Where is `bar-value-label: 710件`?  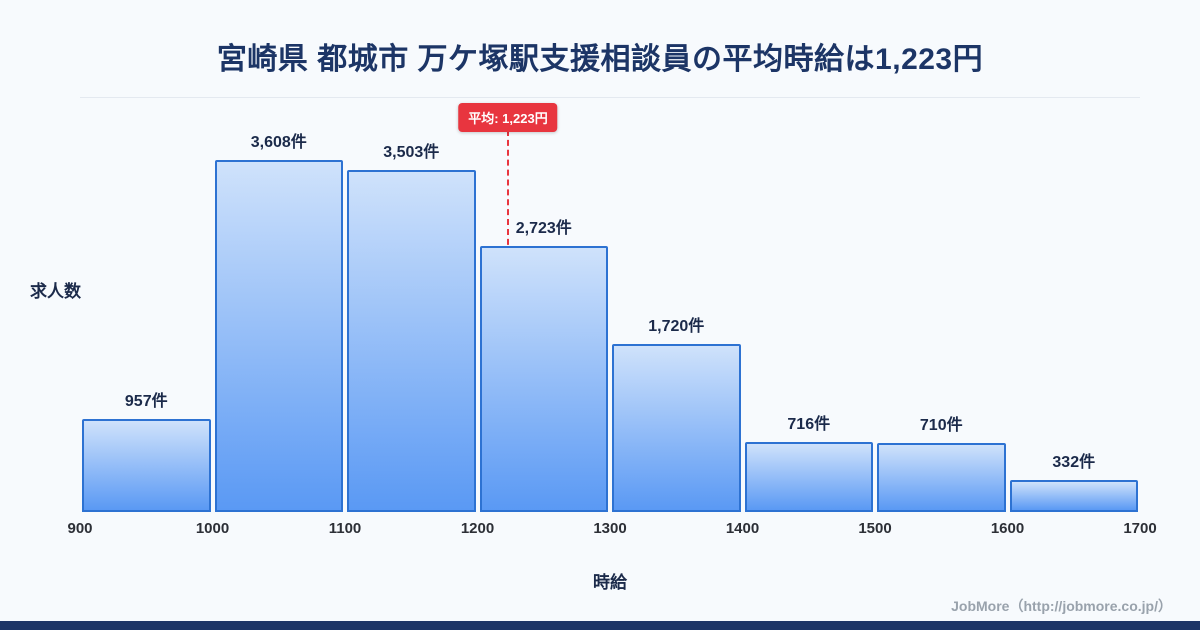 bar-value-label: 710件 is located at coordinates (941, 425).